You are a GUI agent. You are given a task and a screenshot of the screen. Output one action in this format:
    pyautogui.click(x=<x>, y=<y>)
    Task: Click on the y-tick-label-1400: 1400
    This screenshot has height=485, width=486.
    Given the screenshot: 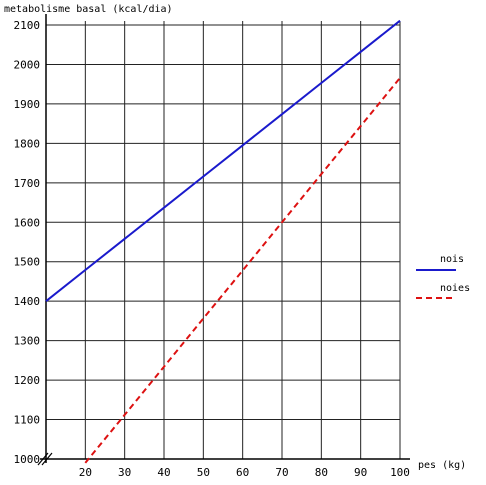 What is the action you would take?
    pyautogui.click(x=27, y=301)
    